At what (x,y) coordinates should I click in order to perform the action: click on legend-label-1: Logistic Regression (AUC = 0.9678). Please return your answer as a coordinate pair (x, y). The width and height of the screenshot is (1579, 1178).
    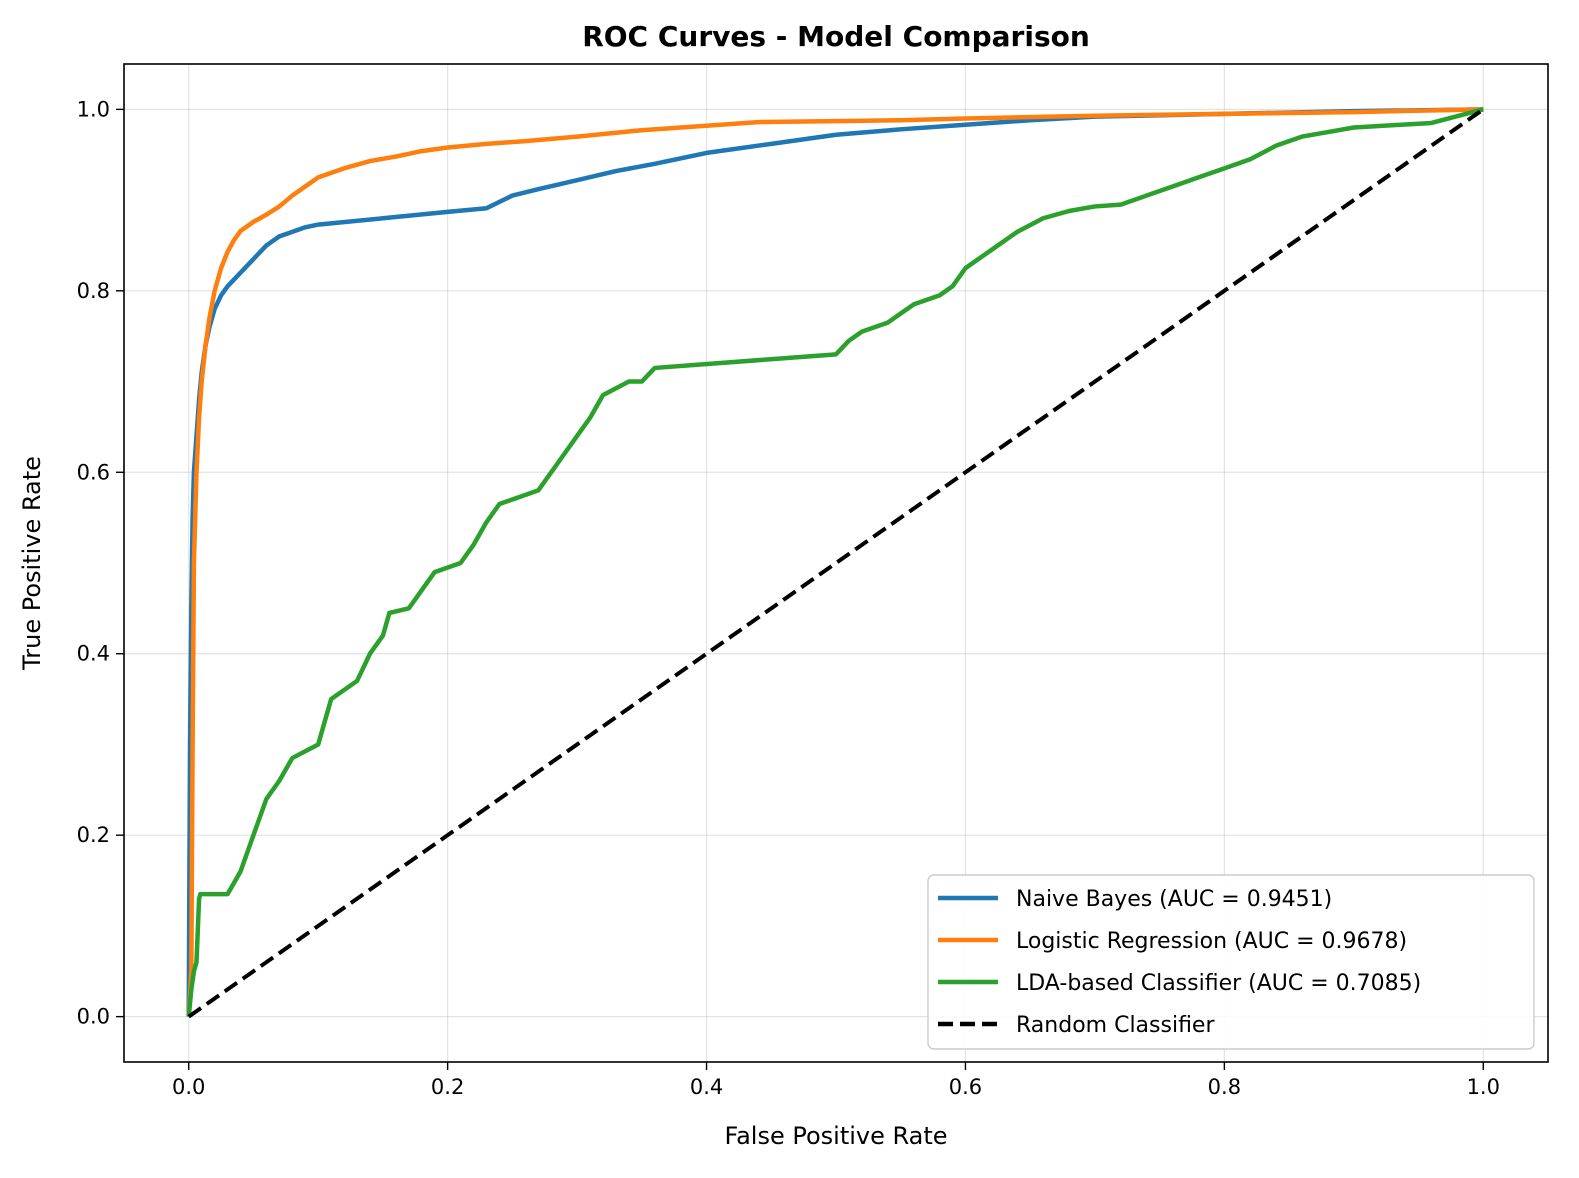
    Looking at the image, I should click on (1211, 941).